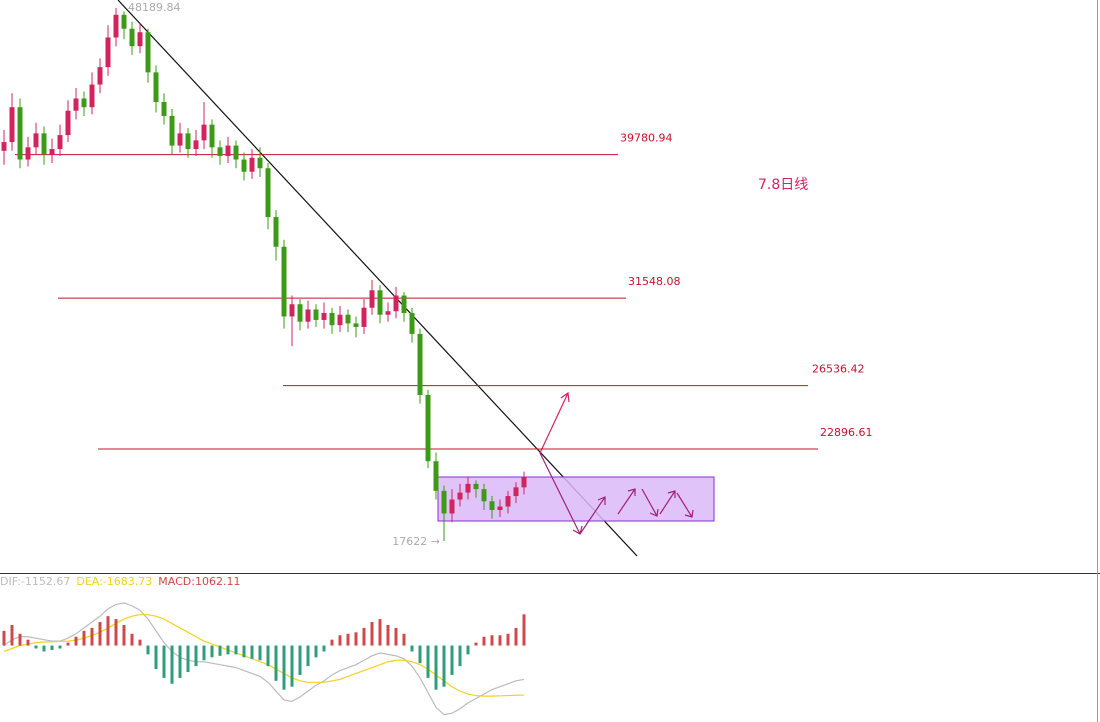 This screenshot has width=1100, height=722. I want to click on legend-entry: DEA:-1683.73, so click(114, 581).